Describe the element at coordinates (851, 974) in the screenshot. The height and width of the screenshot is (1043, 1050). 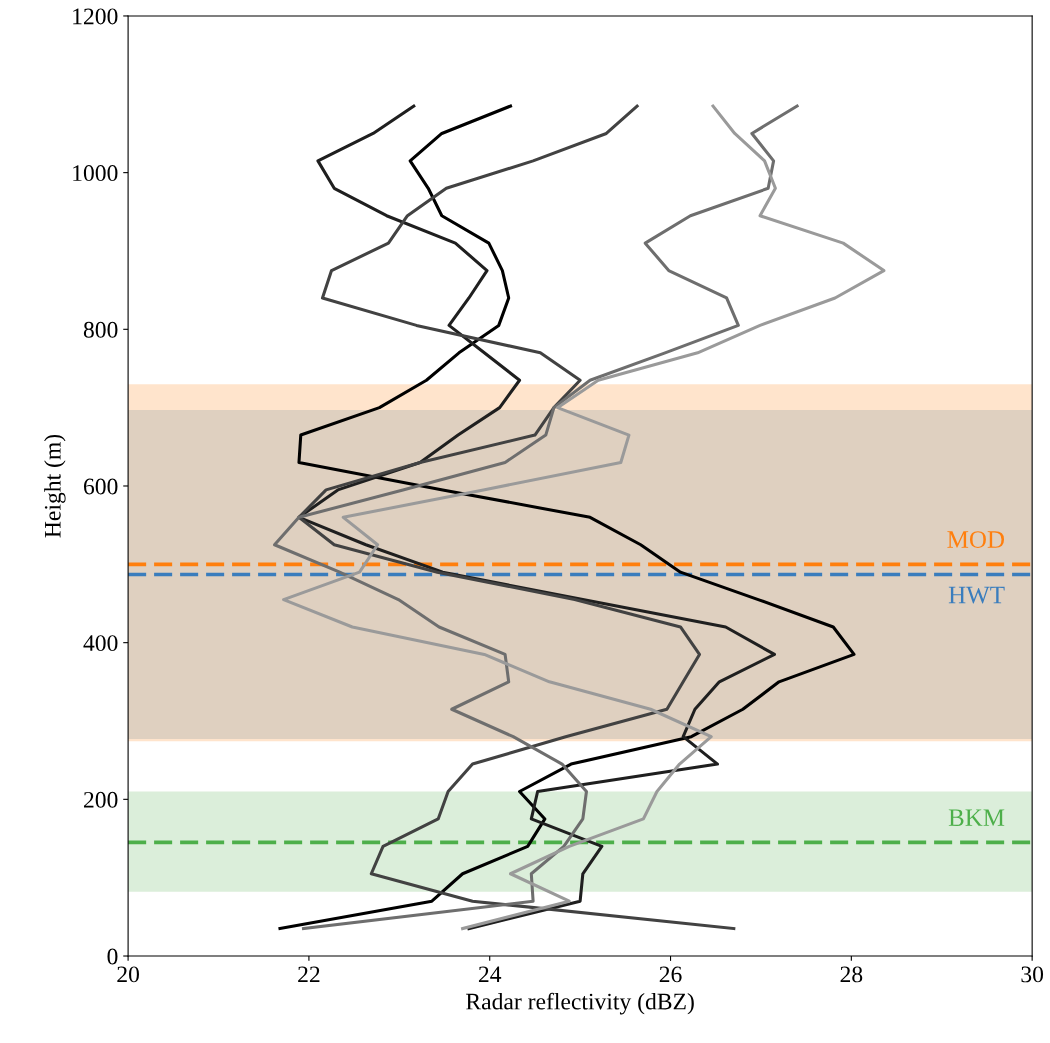
I see `x-tick-label: 28` at that location.